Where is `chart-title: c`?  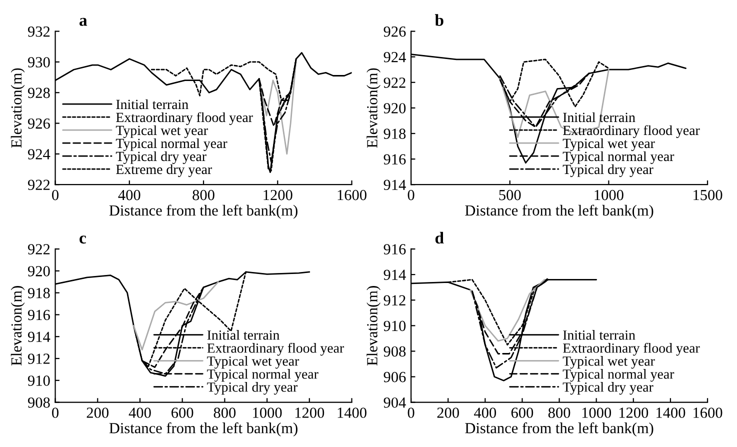
chart-title: c is located at coordinates (83, 240).